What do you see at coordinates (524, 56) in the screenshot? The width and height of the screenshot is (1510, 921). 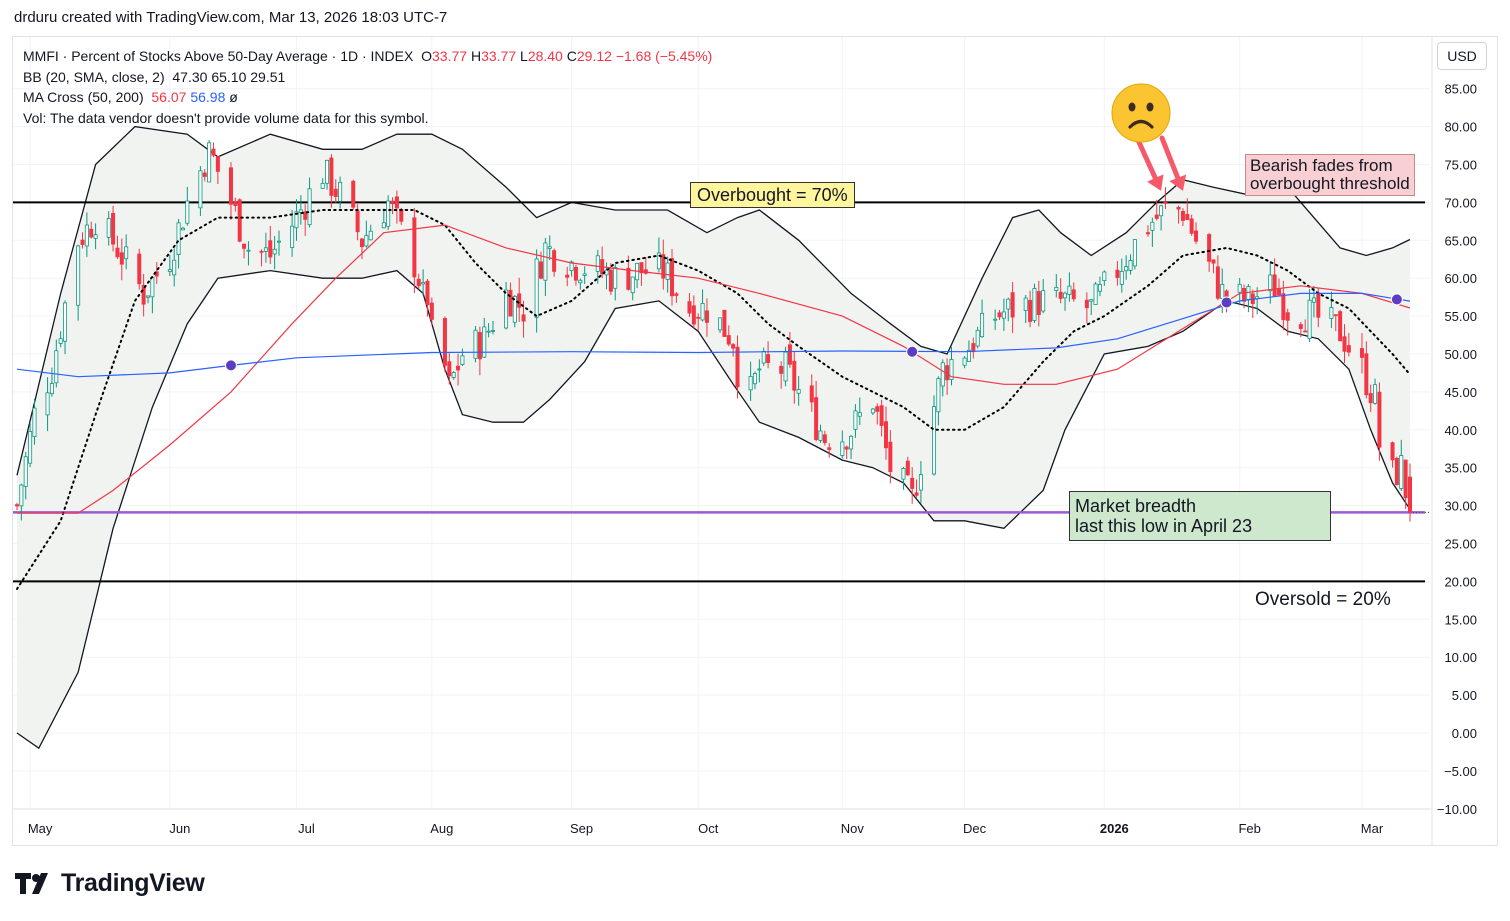 I see `ohlc-low-label: L` at bounding box center [524, 56].